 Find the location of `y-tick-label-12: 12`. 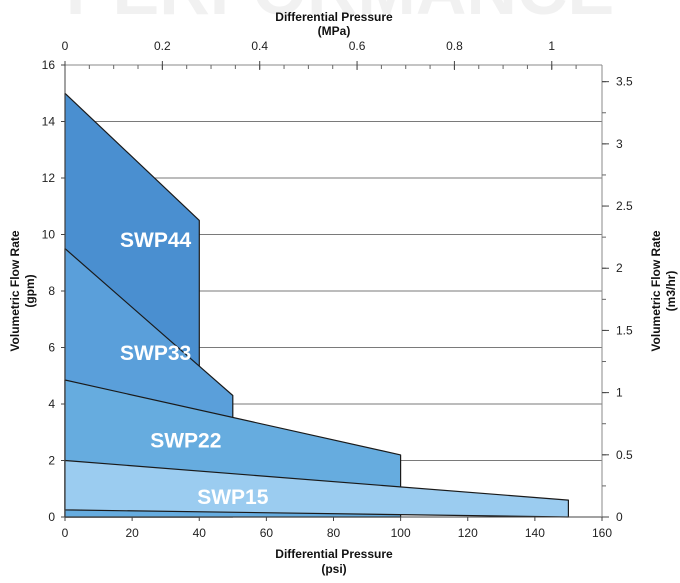

y-tick-label-12: 12 is located at coordinates (49, 178).